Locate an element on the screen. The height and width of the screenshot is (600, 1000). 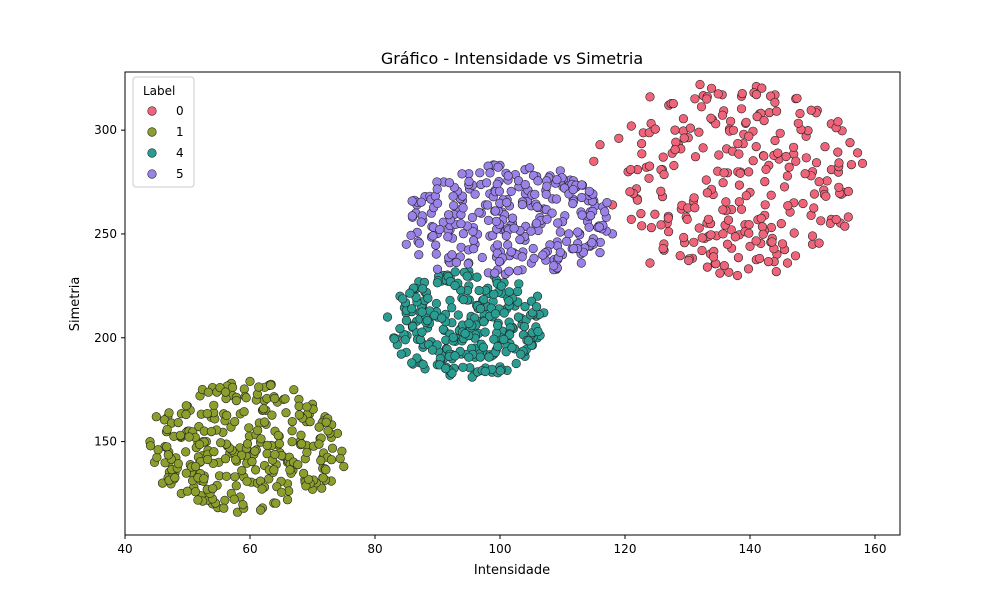
chart-title: Gráfico - Intensidade vs Simetria is located at coordinates (512, 58).